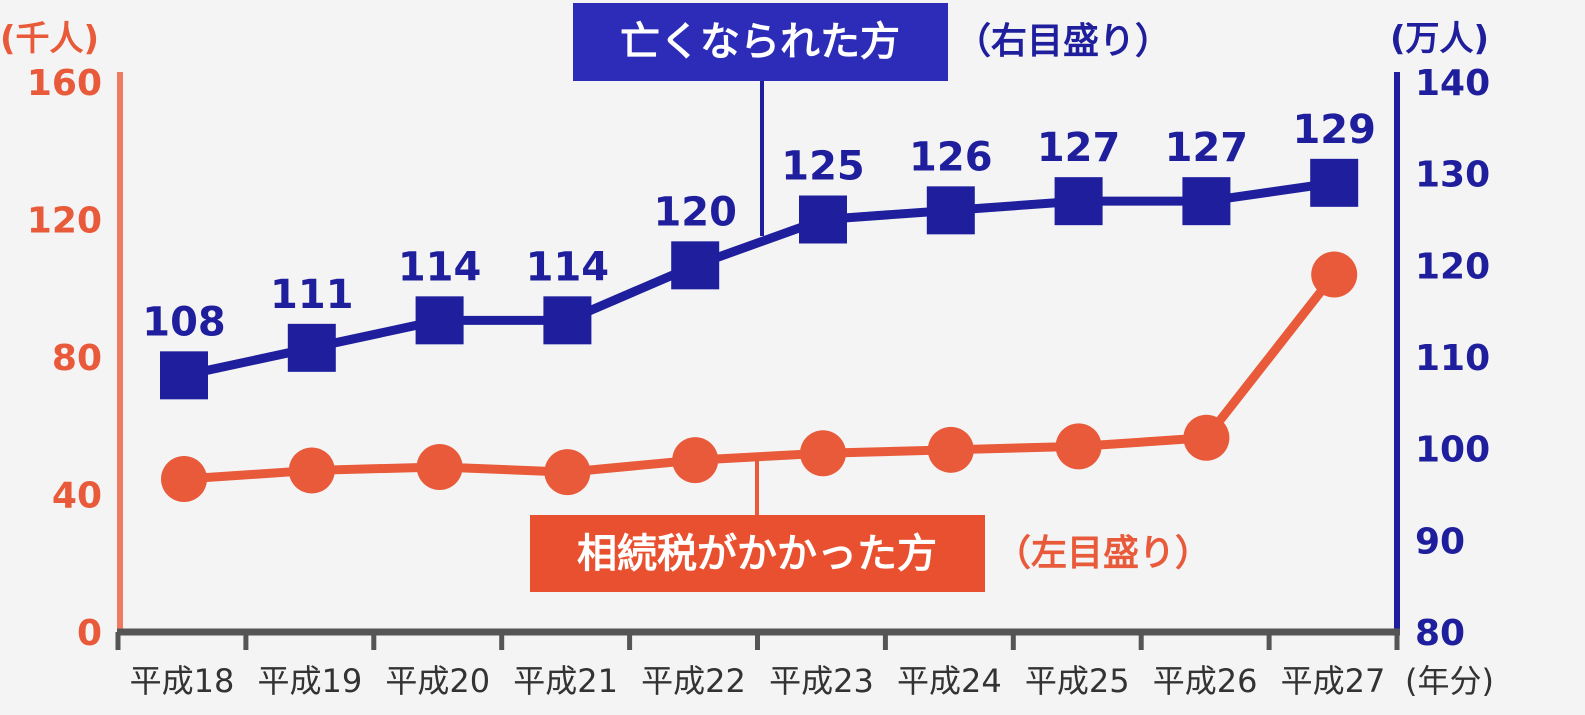 This screenshot has height=715, width=1585. I want to click on left-tick-label: 80, so click(77, 358).